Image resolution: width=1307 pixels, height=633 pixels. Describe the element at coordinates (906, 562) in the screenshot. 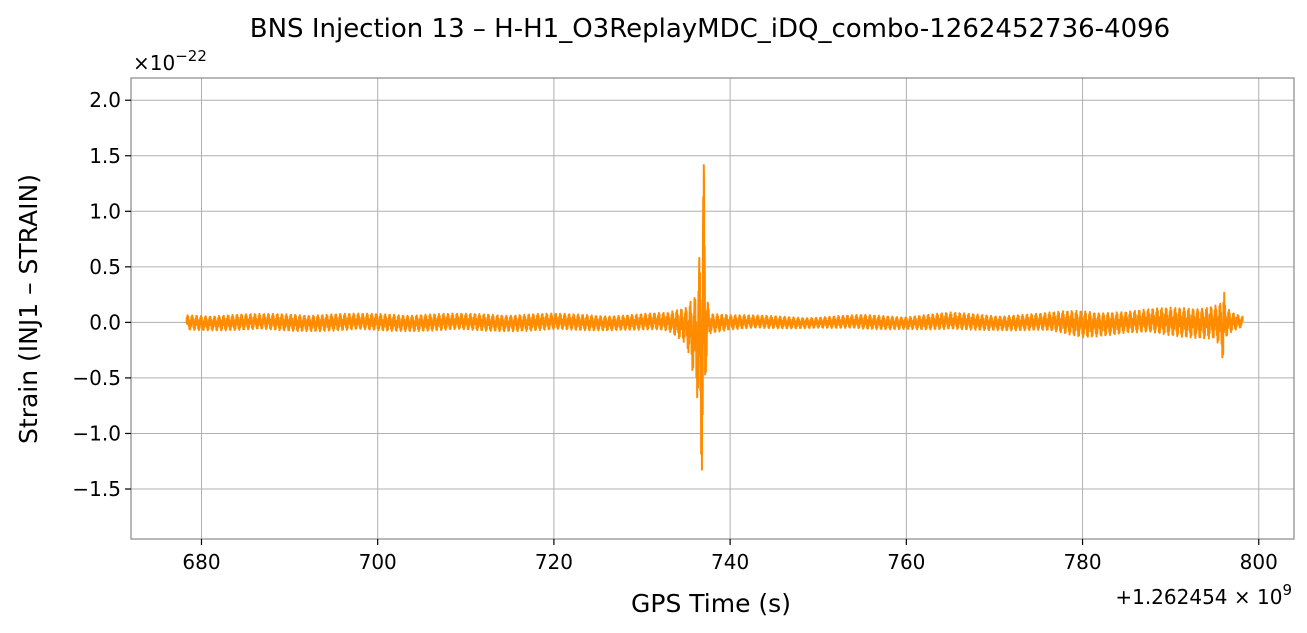

I see `x-tick-label: 760` at that location.